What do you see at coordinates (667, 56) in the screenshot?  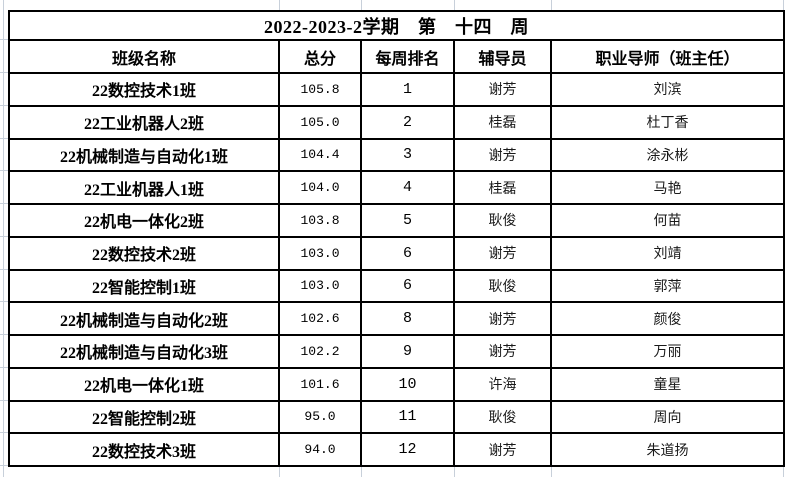 I see `column-header-mentor: 职业导师（班主任）` at bounding box center [667, 56].